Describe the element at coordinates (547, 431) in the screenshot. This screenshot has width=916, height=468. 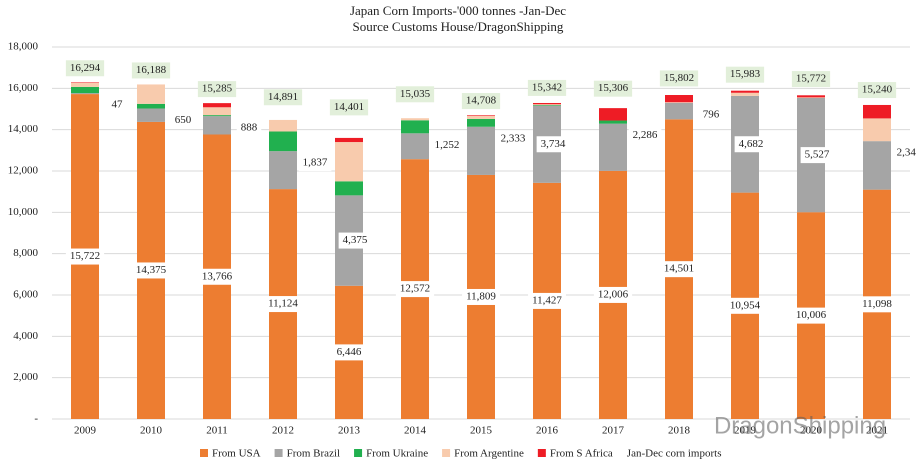
I see `x-tick-label: 2016` at that location.